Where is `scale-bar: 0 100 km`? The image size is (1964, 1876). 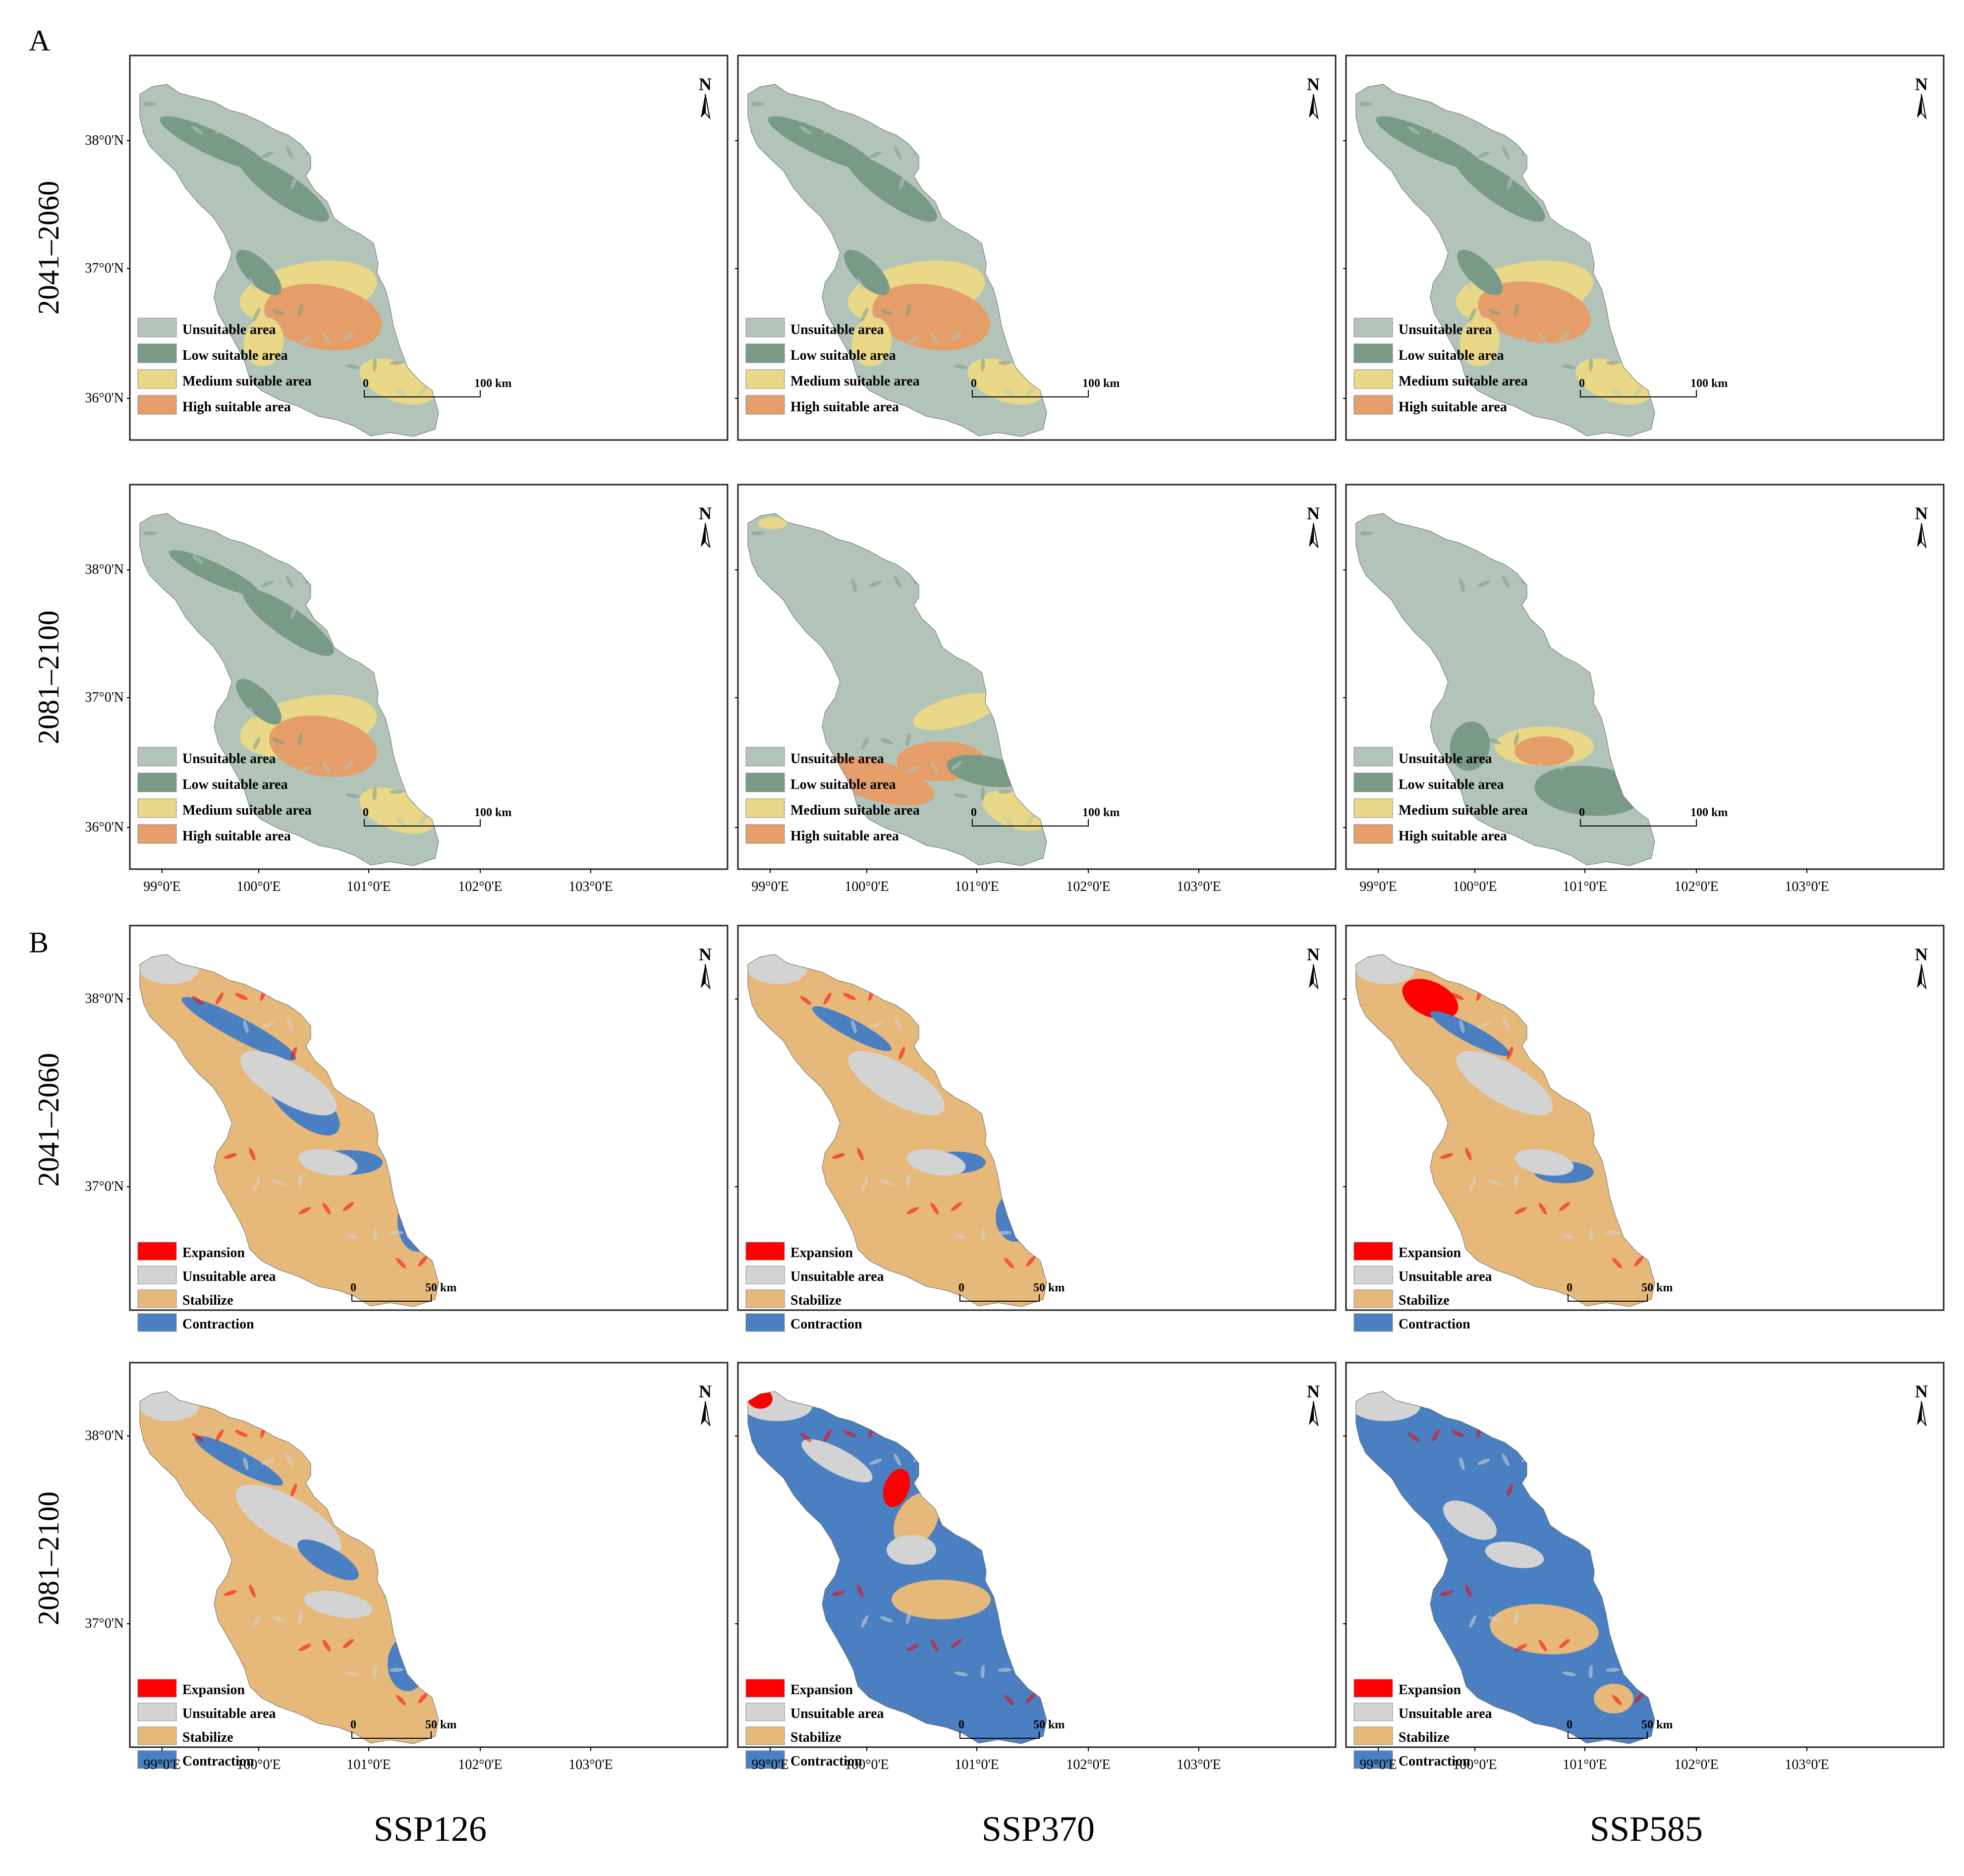 scale-bar: 0 100 km is located at coordinates (1045, 387).